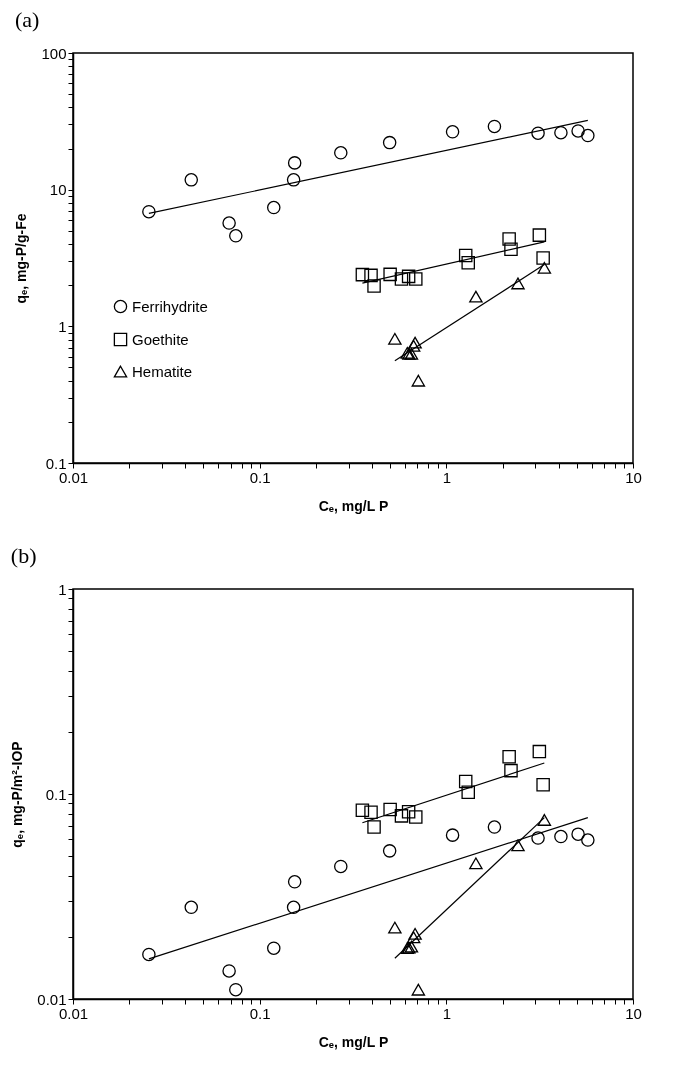 This screenshot has width=675, height=1091. What do you see at coordinates (21, 258) in the screenshot?
I see `y-axis-title: qₑ, mg-P/g-Fe` at bounding box center [21, 258].